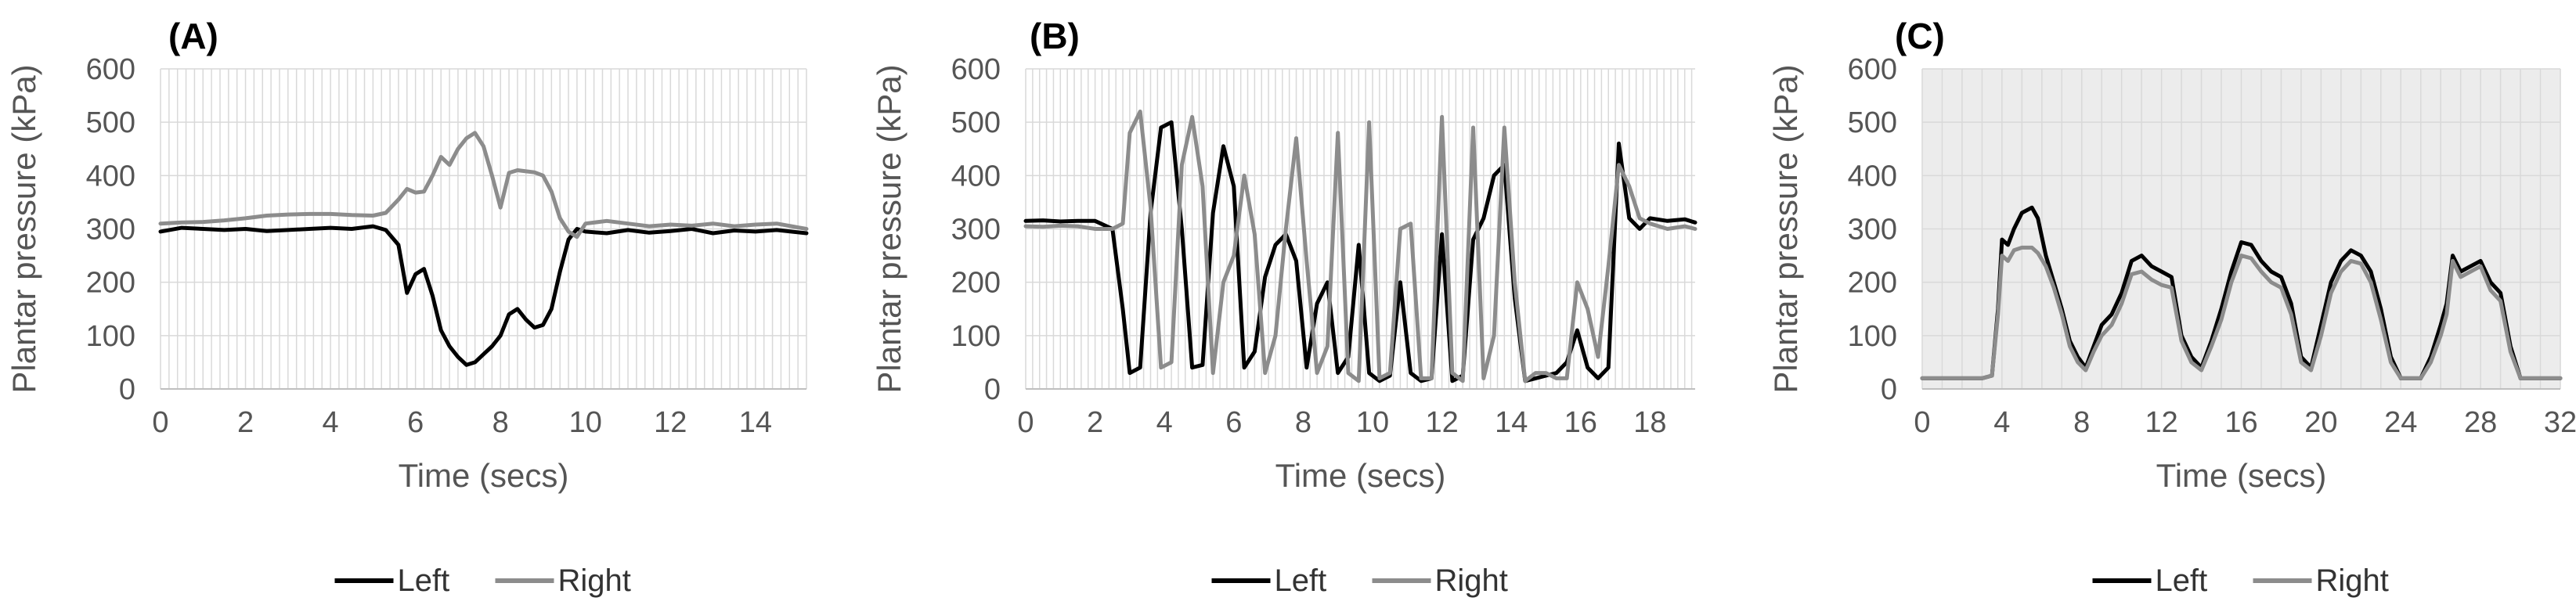  Describe the element at coordinates (2560, 422) in the screenshot. I see `x-tick-label: 32` at that location.